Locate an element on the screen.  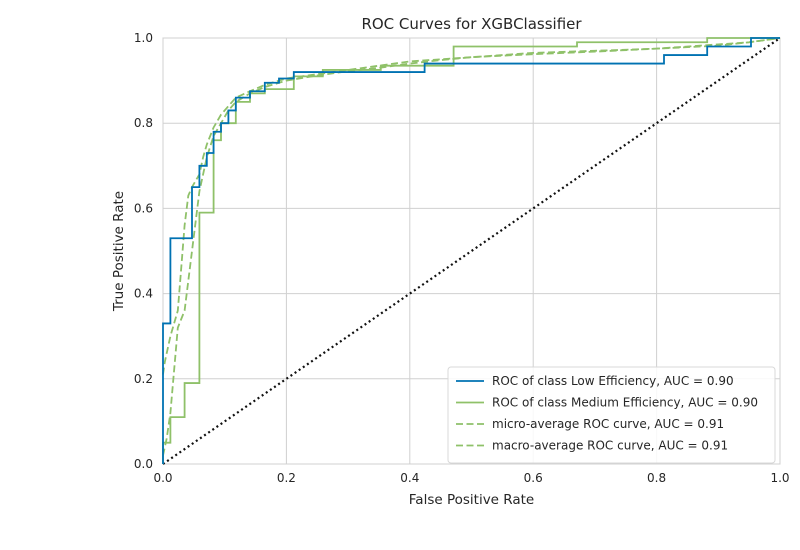
x-tick-label: 0.4 is located at coordinates (409, 478).